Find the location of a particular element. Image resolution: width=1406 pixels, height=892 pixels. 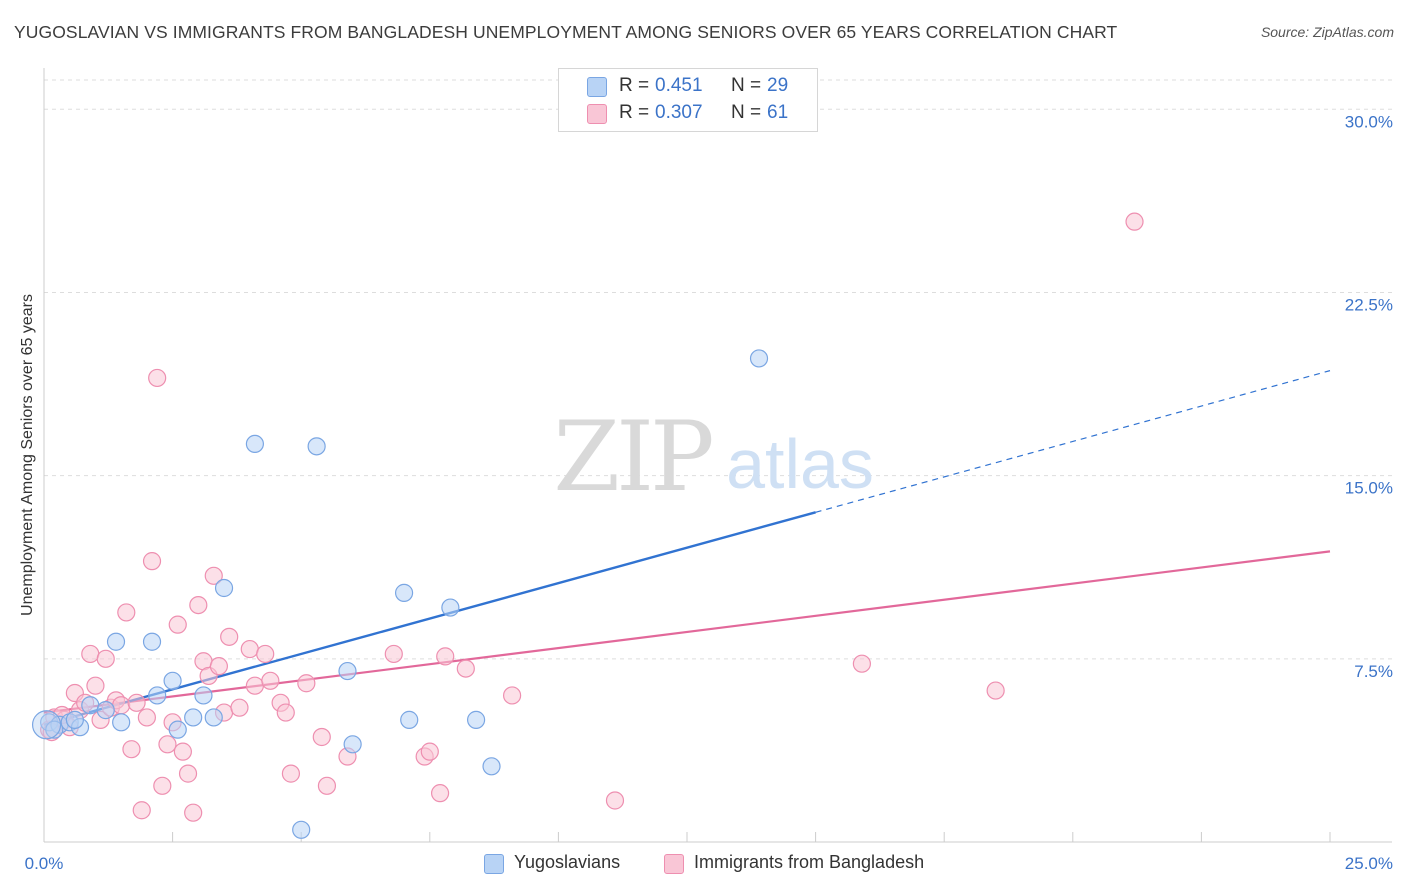

y-tick-label: 7.5% is located at coordinates (1373, 671).